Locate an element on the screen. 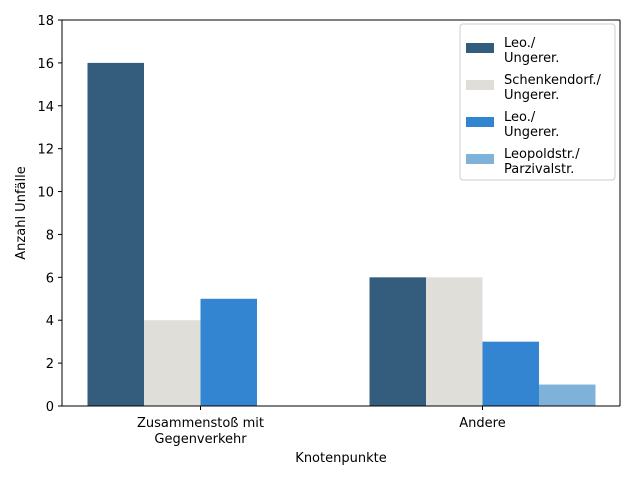  x-tick-label-1: Andere is located at coordinates (482, 423).